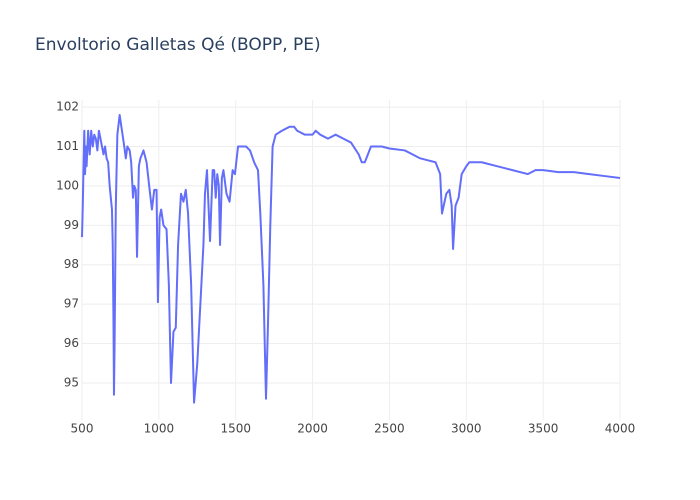 This screenshot has width=700, height=500. I want to click on x-tick-label: 3500, so click(543, 429).